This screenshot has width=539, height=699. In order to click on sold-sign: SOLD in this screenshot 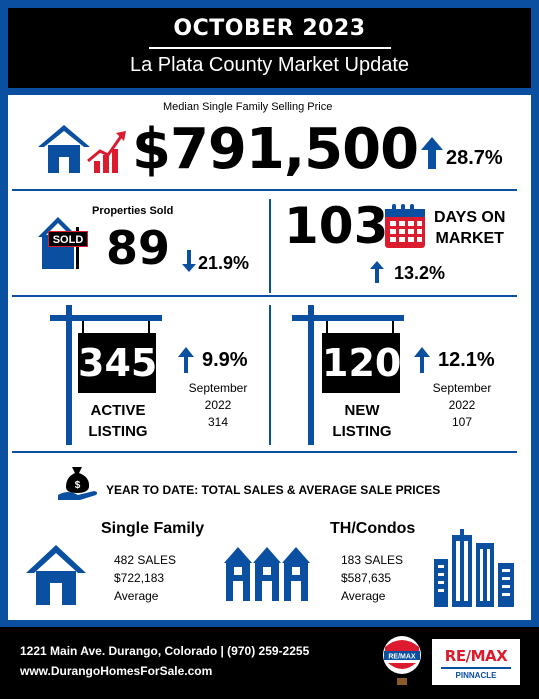, I will do `click(68, 239)`.